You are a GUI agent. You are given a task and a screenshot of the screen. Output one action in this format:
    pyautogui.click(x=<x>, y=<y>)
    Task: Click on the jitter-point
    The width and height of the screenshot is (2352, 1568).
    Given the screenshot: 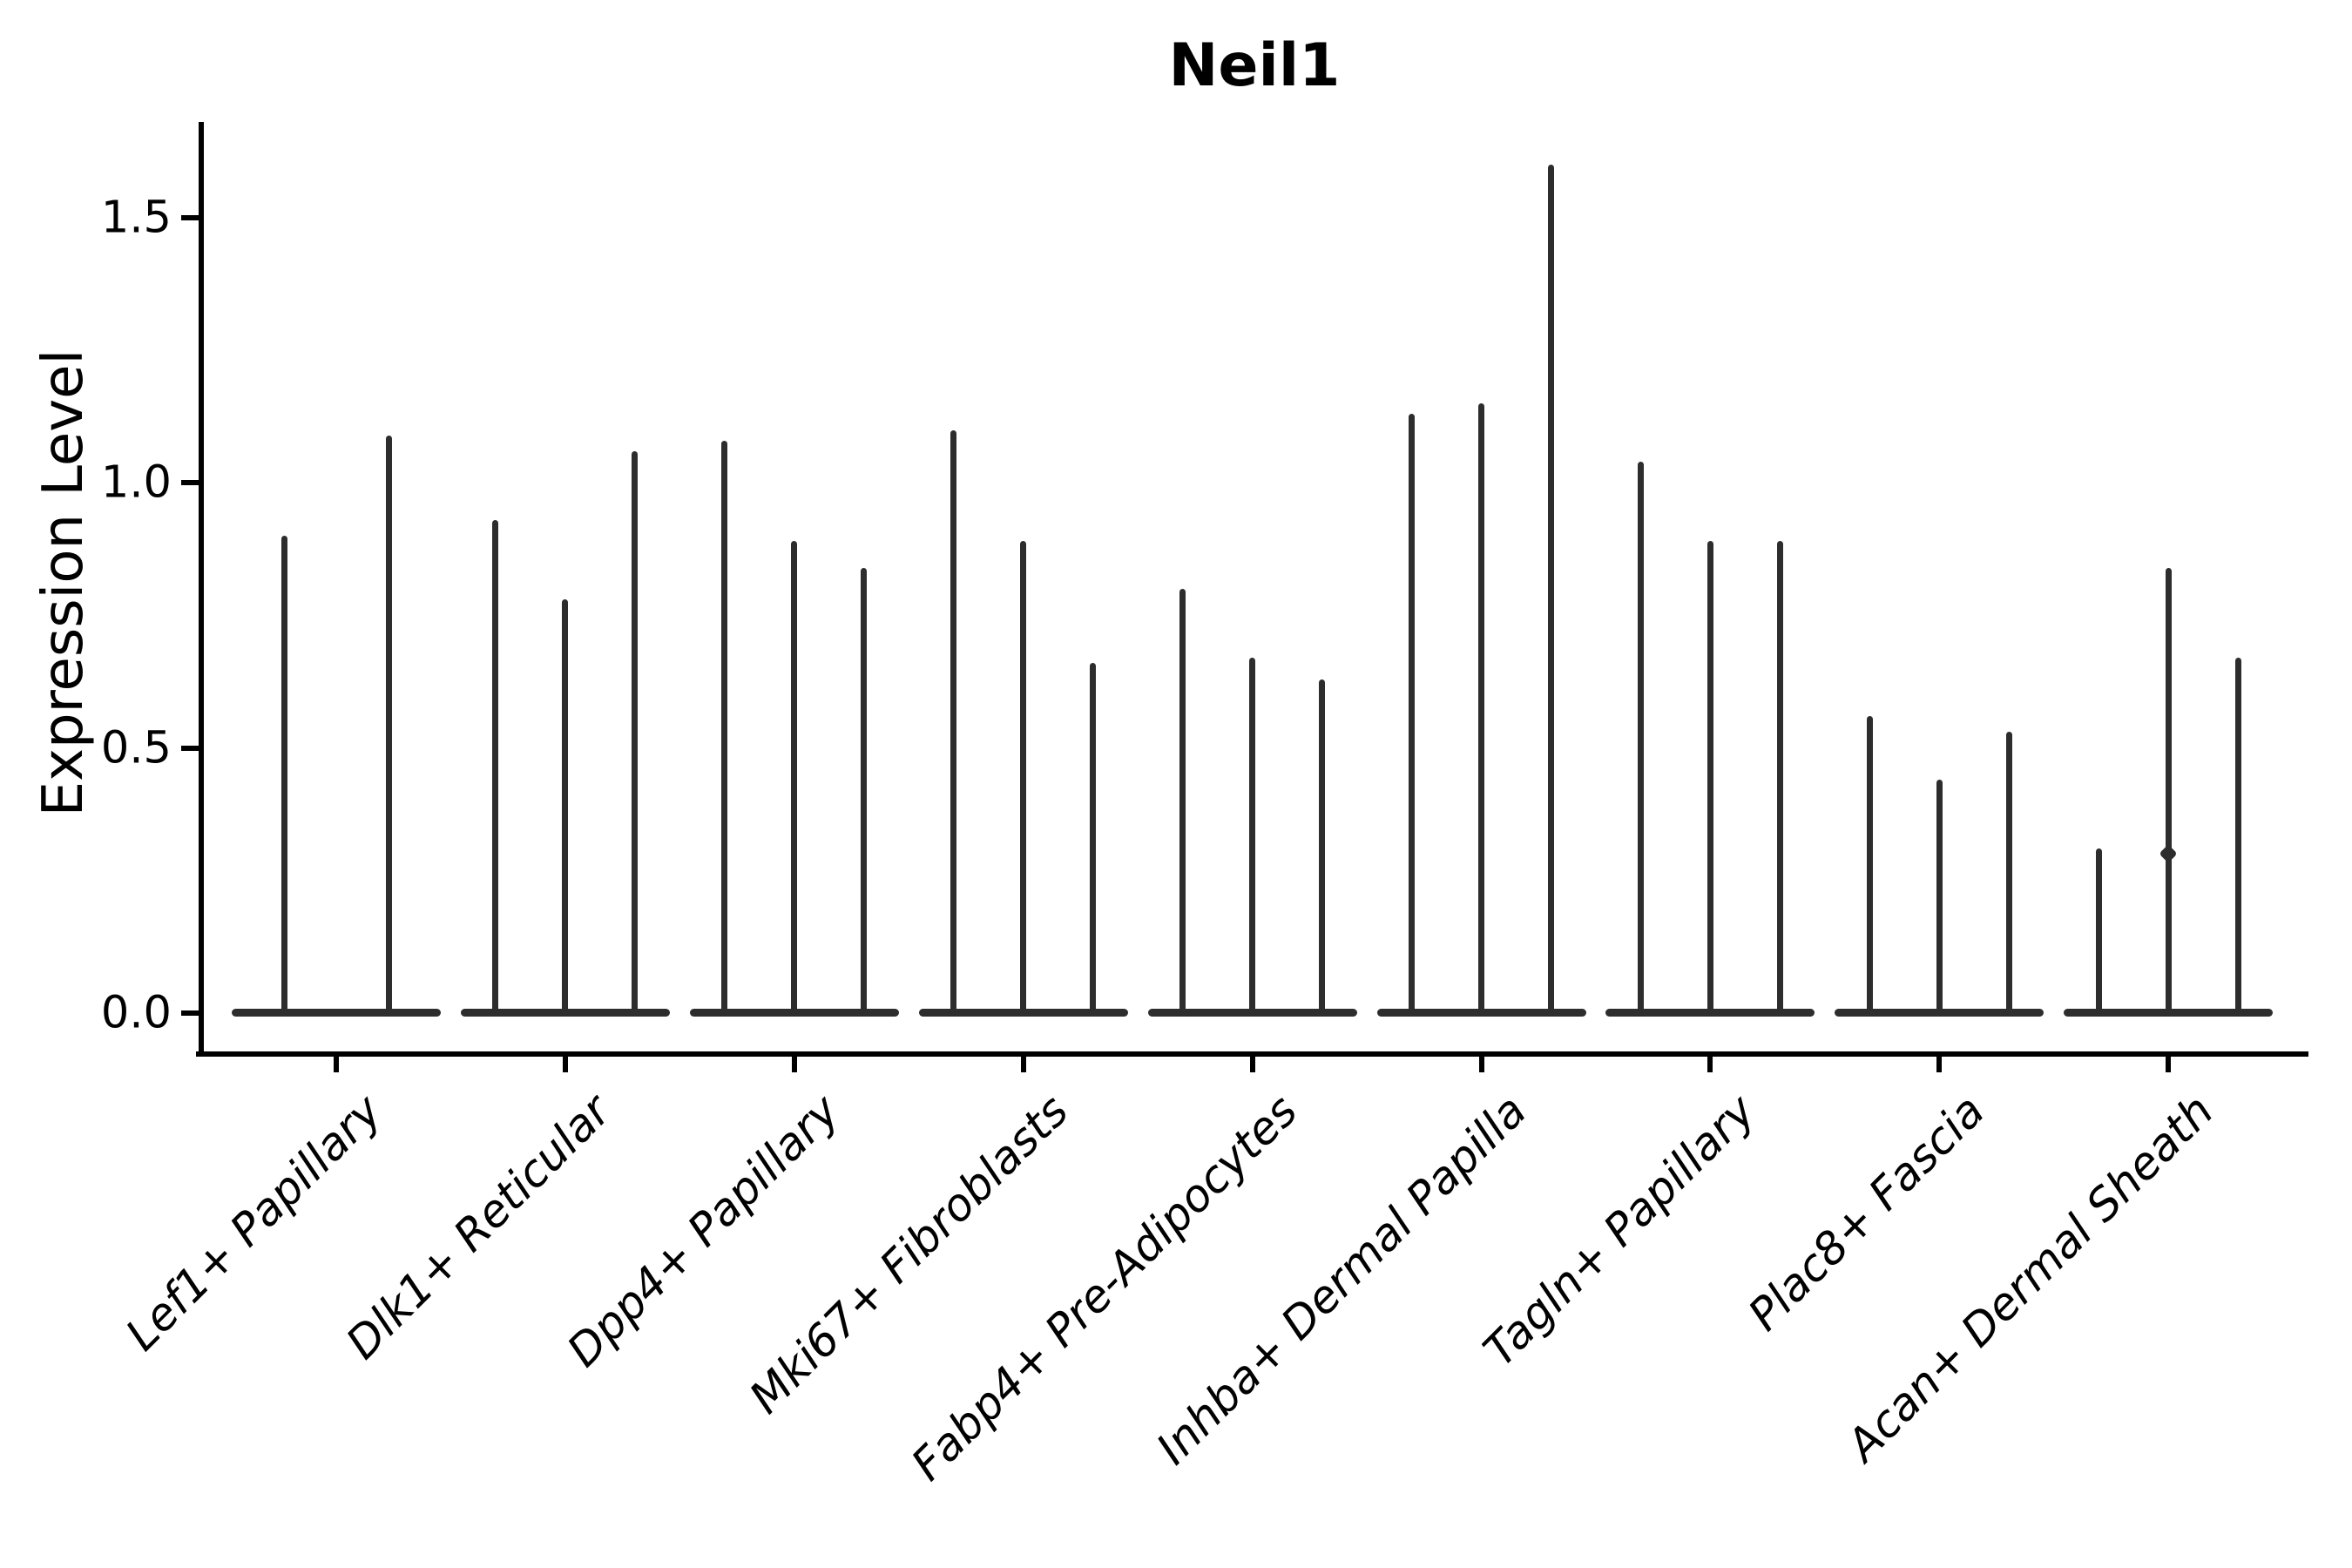 What is the action you would take?
    pyautogui.click(x=2168, y=854)
    